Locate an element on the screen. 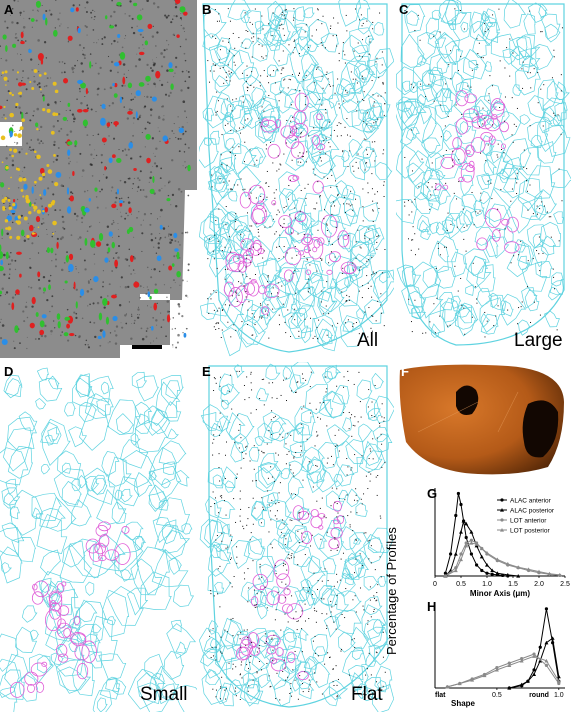 The width and height of the screenshot is (571, 712). x-tick-label: 2.0 is located at coordinates (539, 584).